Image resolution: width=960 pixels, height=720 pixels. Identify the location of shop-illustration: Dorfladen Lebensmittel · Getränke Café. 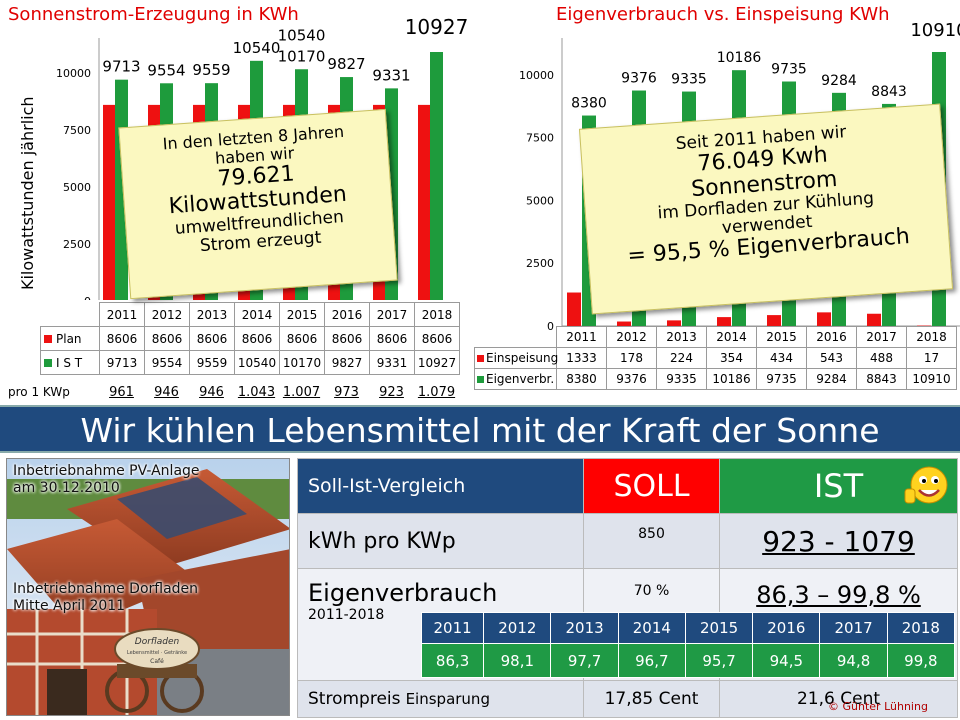
(148, 587).